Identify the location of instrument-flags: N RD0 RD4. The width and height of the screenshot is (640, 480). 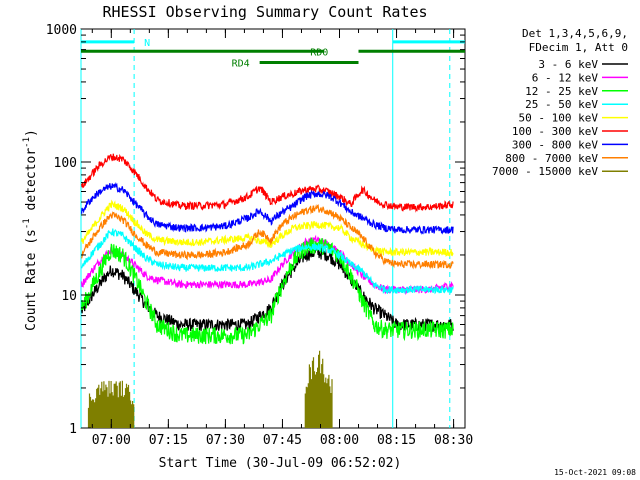
(273, 53).